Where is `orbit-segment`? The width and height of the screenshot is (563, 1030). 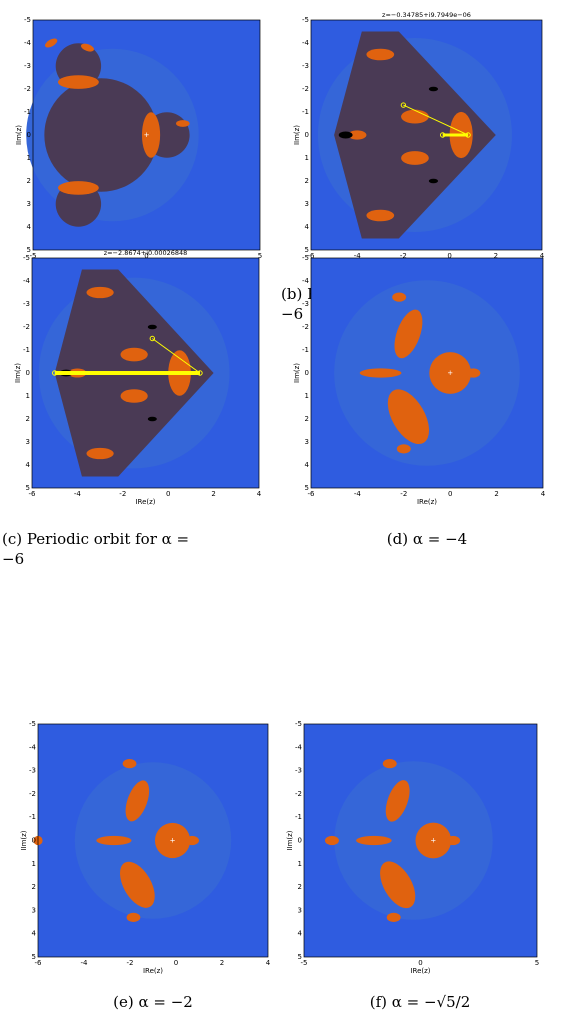 orbit-segment is located at coordinates (436, 120).